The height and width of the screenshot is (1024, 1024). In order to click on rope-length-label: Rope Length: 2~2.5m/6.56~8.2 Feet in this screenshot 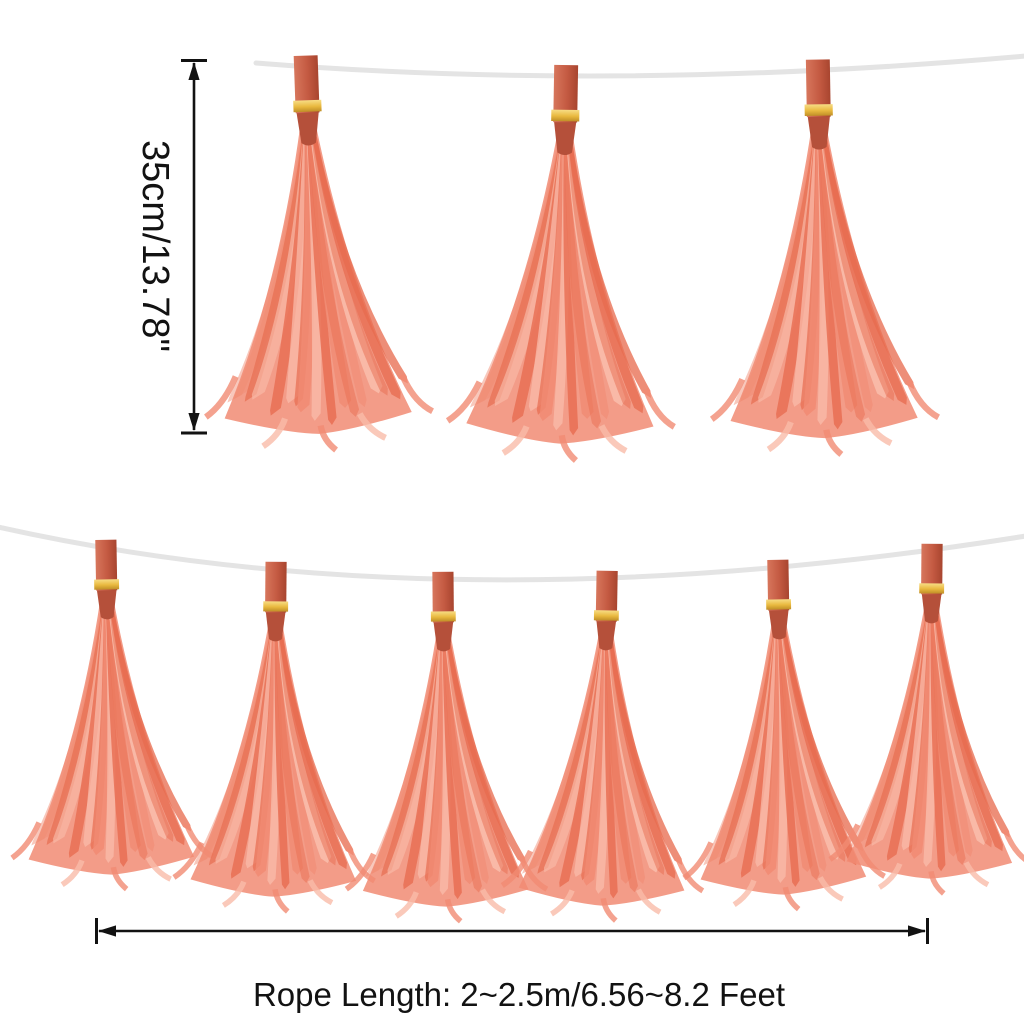, I will do `click(519, 994)`.